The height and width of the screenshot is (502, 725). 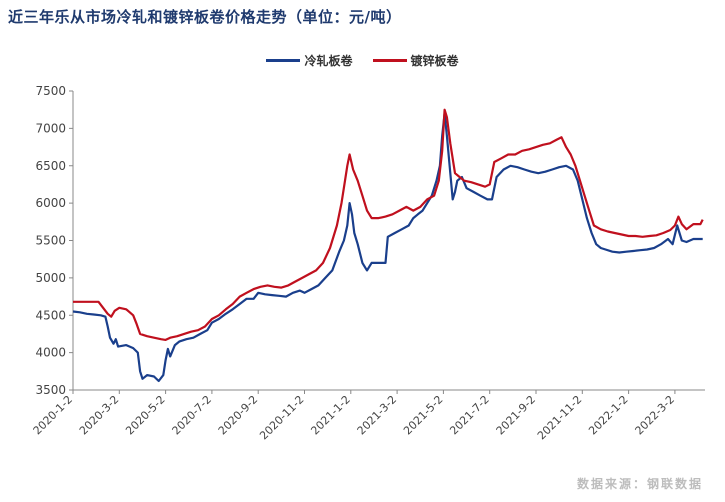 What do you see at coordinates (145, 415) in the screenshot?
I see `x-tick-label: 2020-5-2` at bounding box center [145, 415].